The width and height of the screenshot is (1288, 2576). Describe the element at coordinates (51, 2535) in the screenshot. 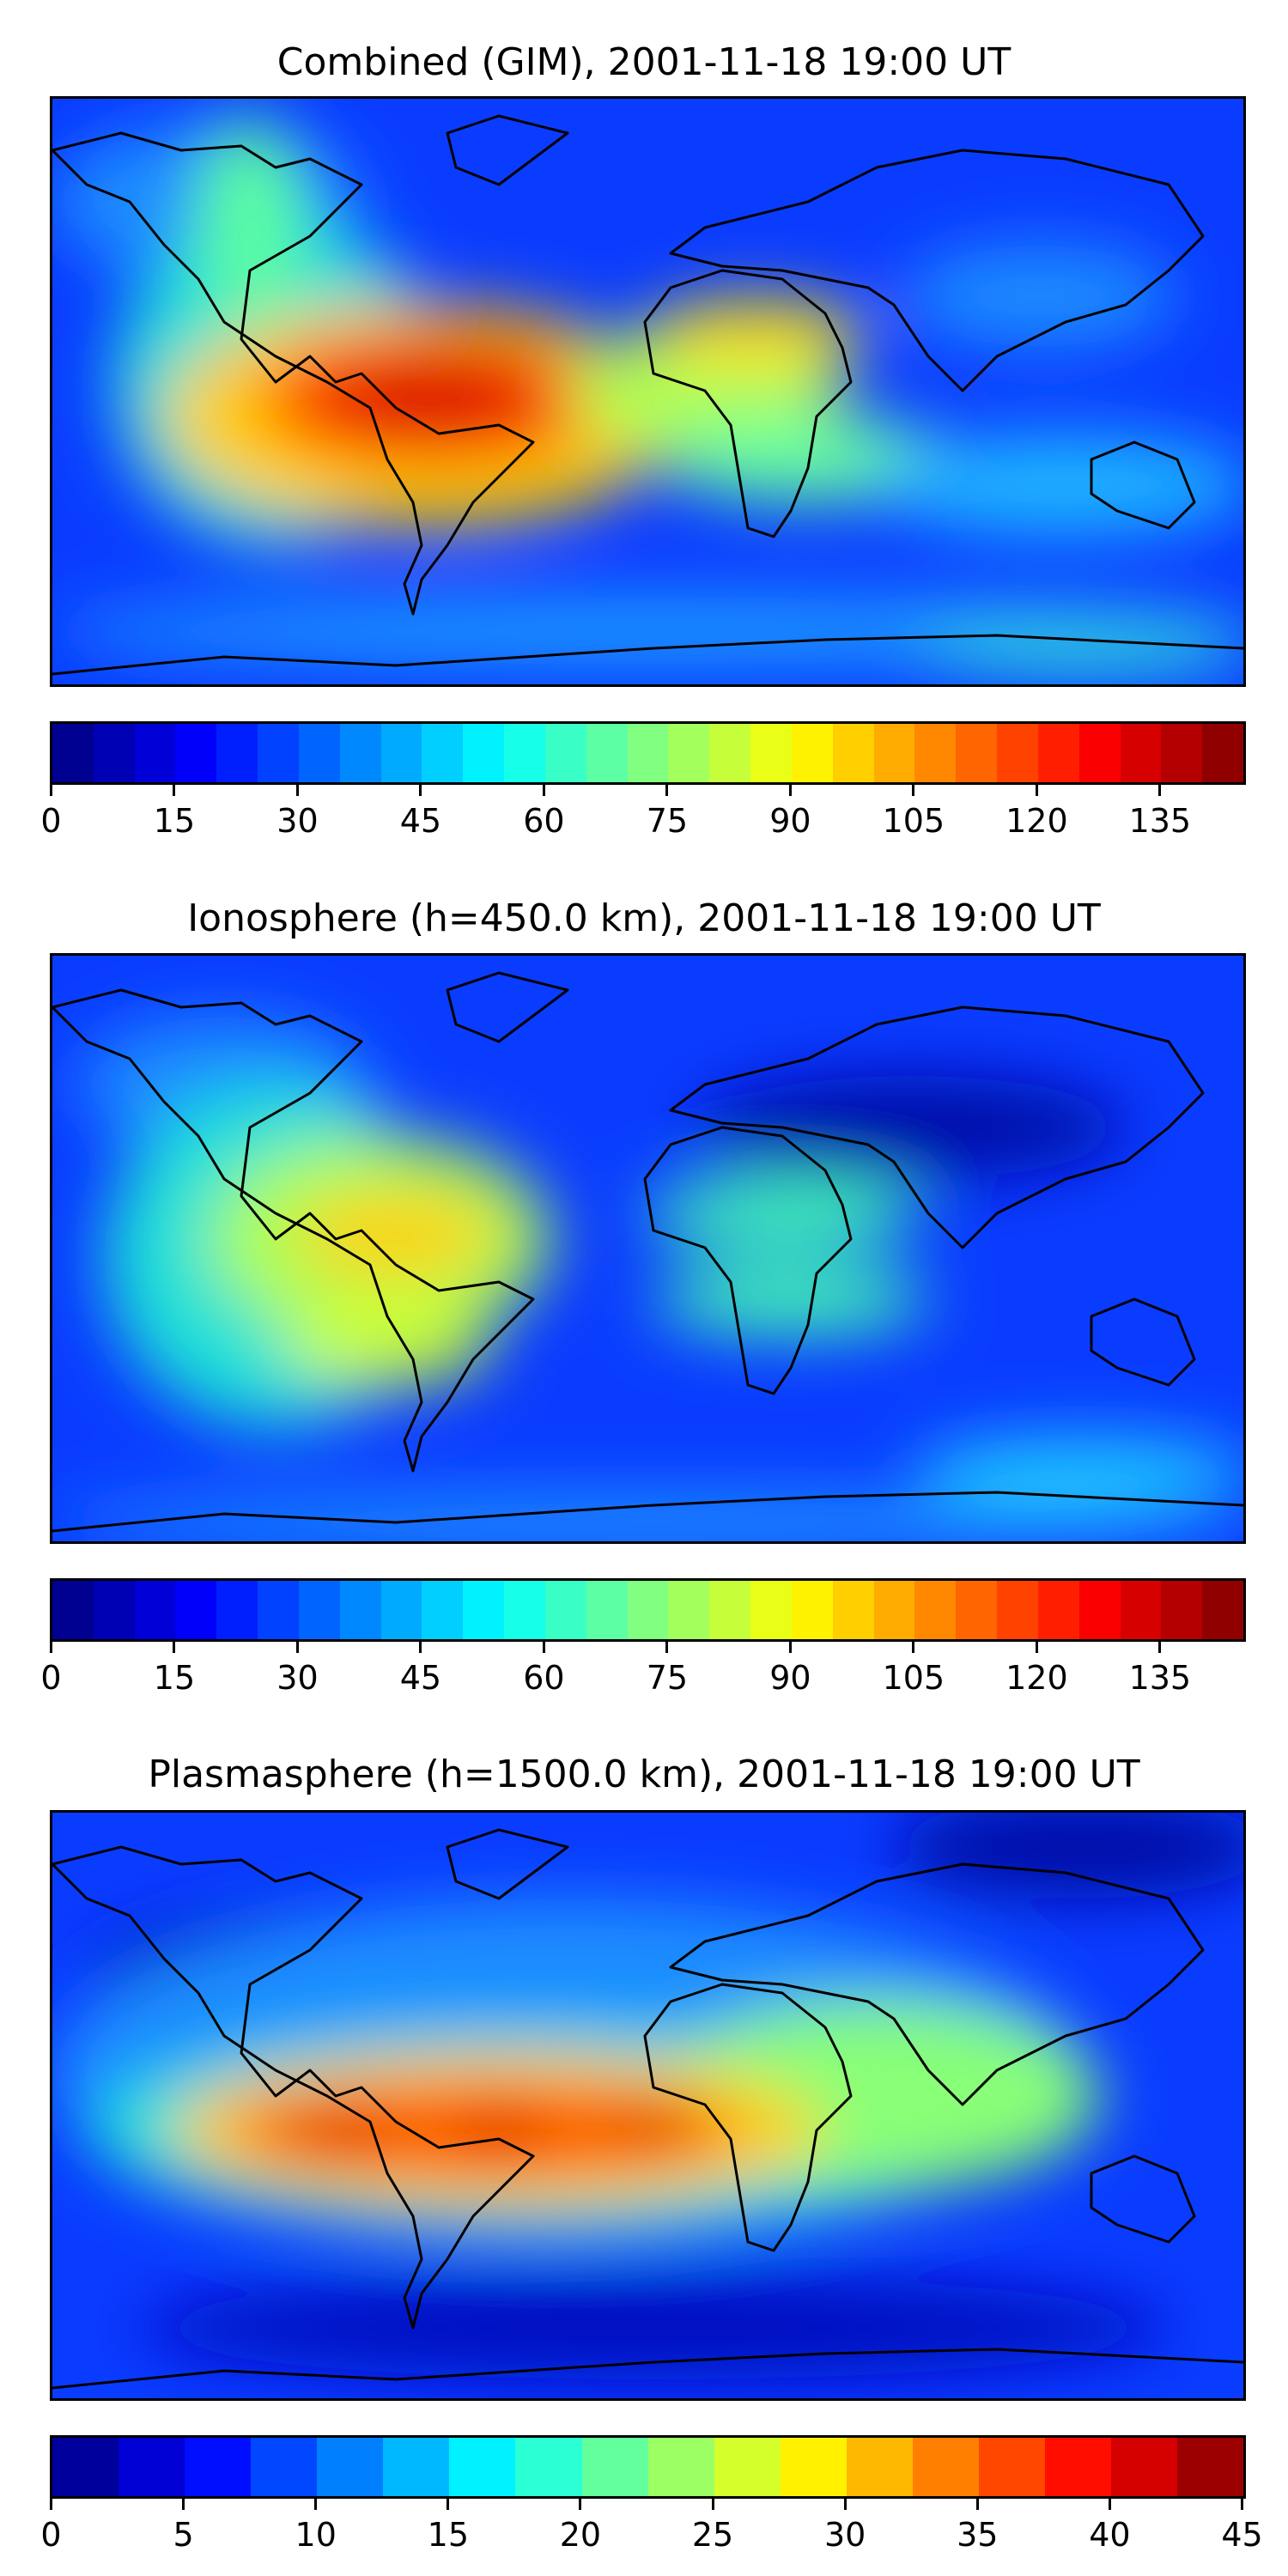

I see `colorbar-tick-label: 0` at that location.